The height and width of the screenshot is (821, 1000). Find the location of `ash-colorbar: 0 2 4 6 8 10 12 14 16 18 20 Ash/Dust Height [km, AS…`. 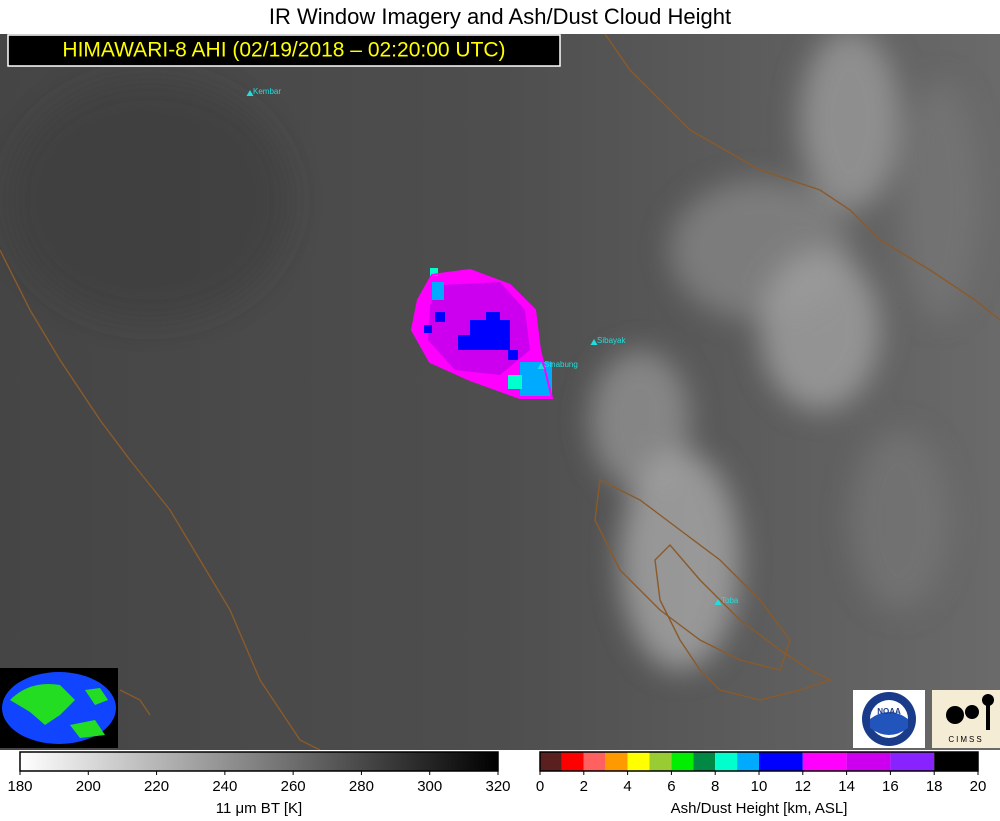

ash-colorbar: 0 2 4 6 8 10 12 14 16 18 20 Ash/Dust Height [km, AS… is located at coordinates (761, 784).